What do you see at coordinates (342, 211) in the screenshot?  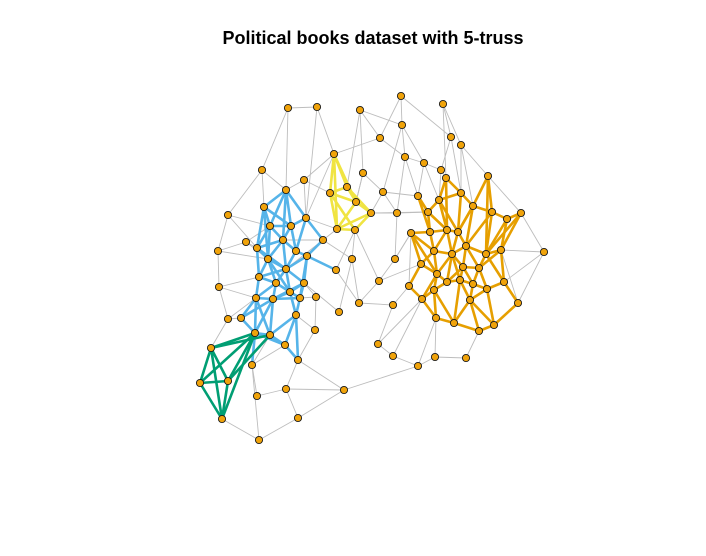 I see `yellow-truss-edge` at bounding box center [342, 211].